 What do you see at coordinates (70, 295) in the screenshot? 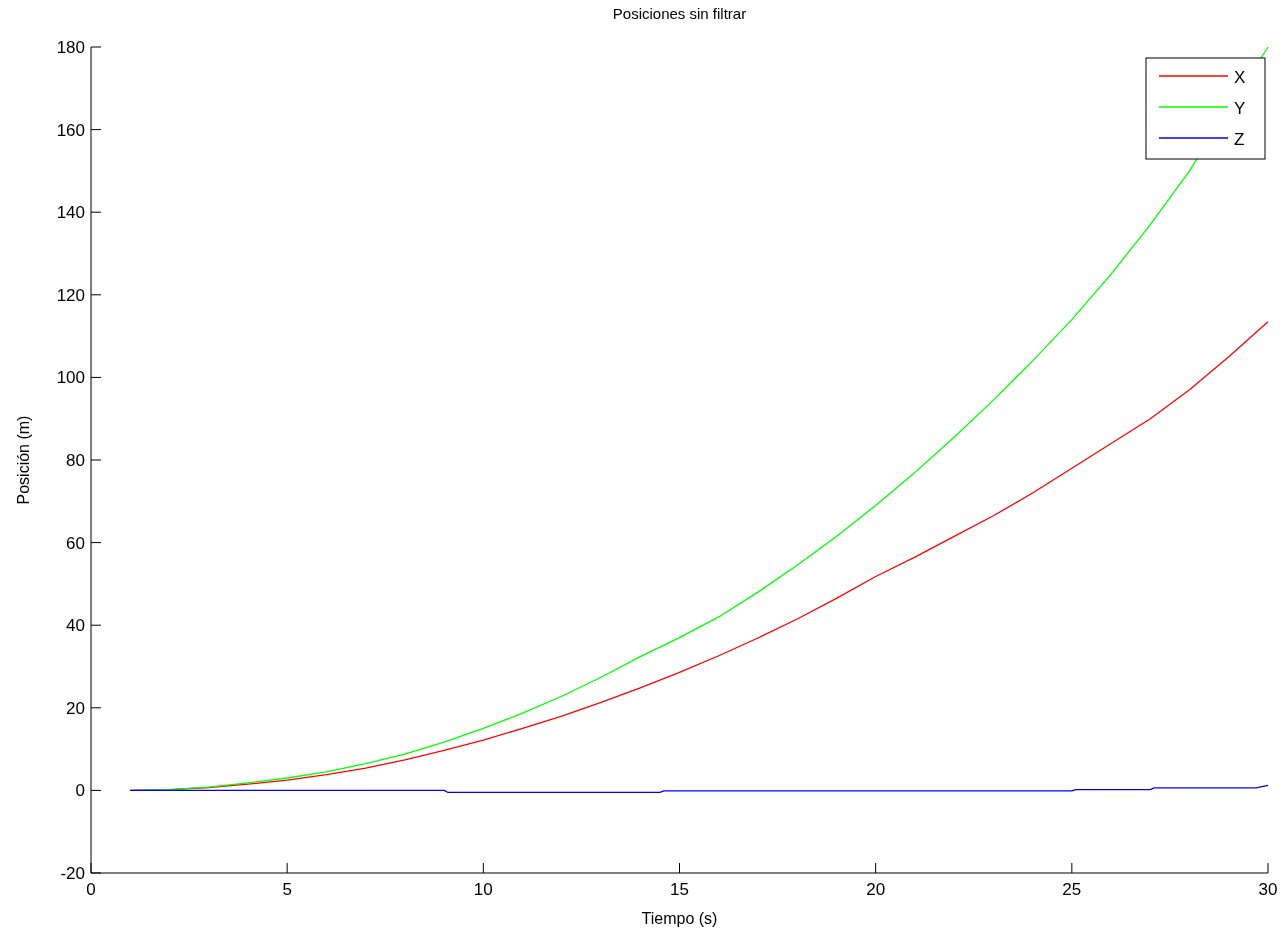
I see `y-tick-label: 120` at bounding box center [70, 295].